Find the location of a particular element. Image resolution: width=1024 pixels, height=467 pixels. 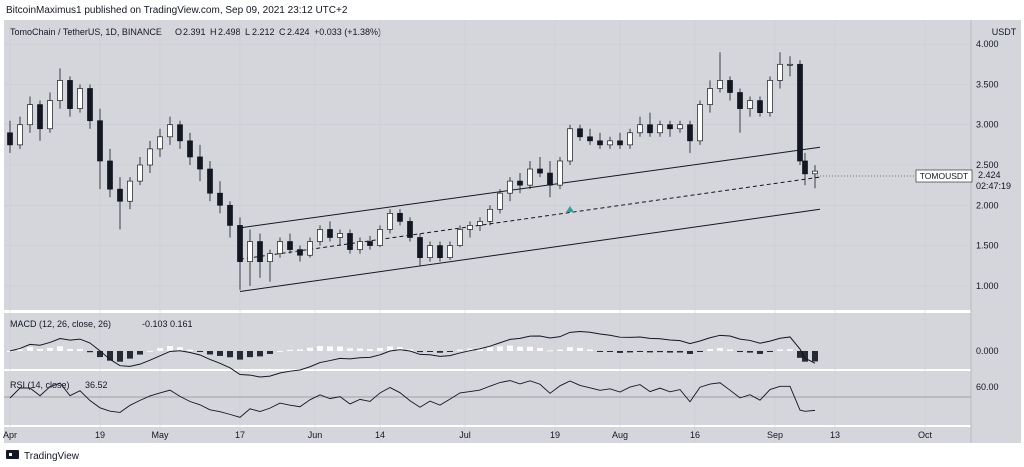

tradingview-logo-icon is located at coordinates (12, 454).